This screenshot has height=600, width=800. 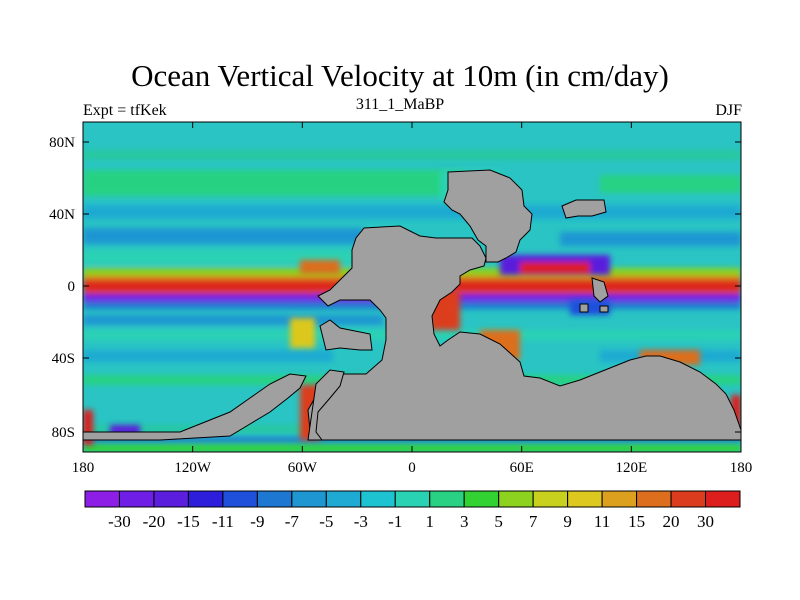 I want to click on y-tick-label: 0, so click(x=72, y=287).